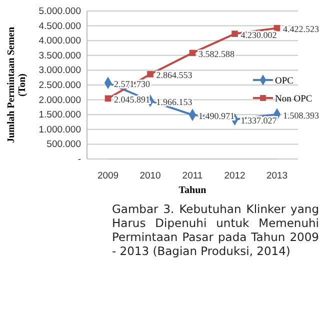  I want to click on legend-label: Non OPC, so click(293, 99).